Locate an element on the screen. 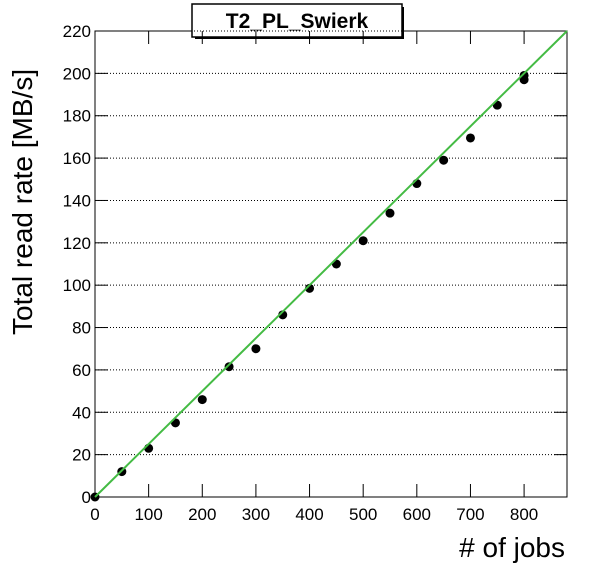  x-tick-label: 600 is located at coordinates (417, 514).